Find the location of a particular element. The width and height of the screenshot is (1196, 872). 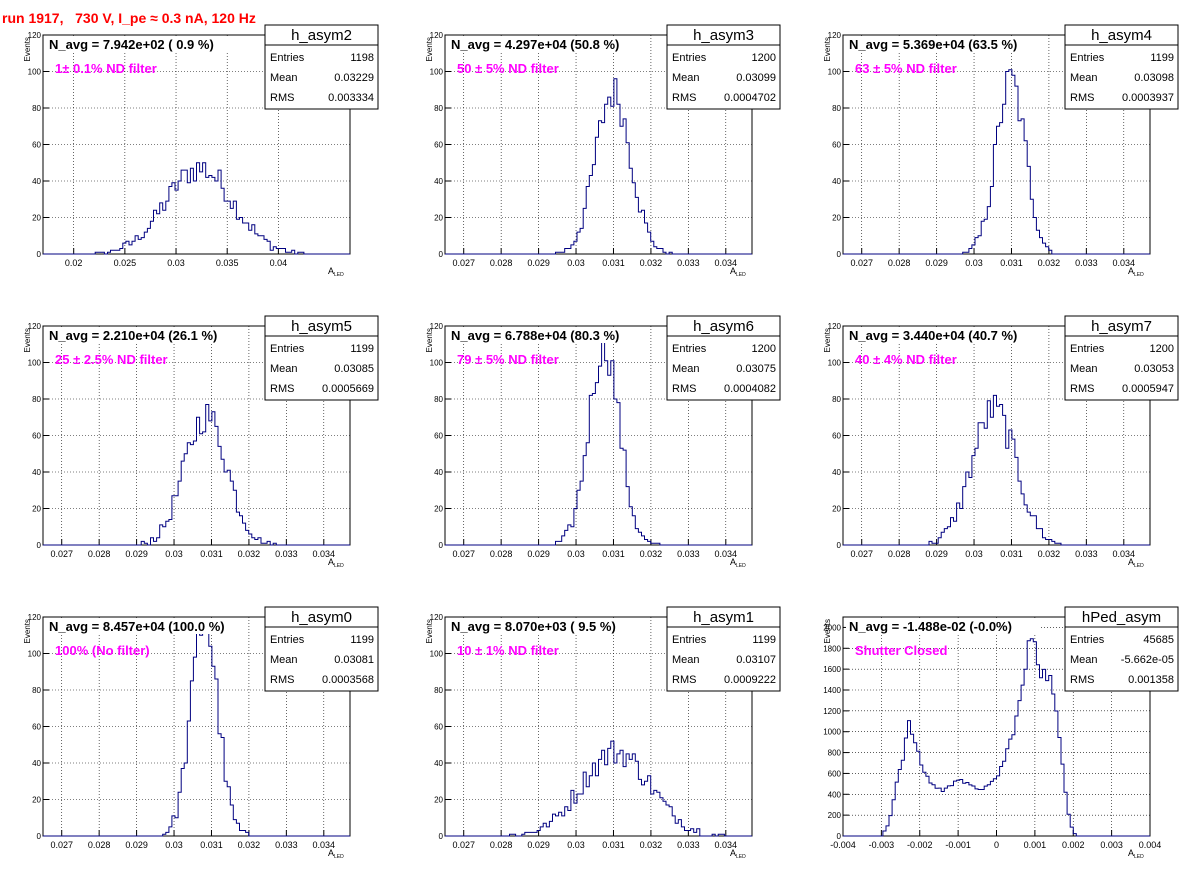

y-tick-label: 800 is located at coordinates (835, 753).